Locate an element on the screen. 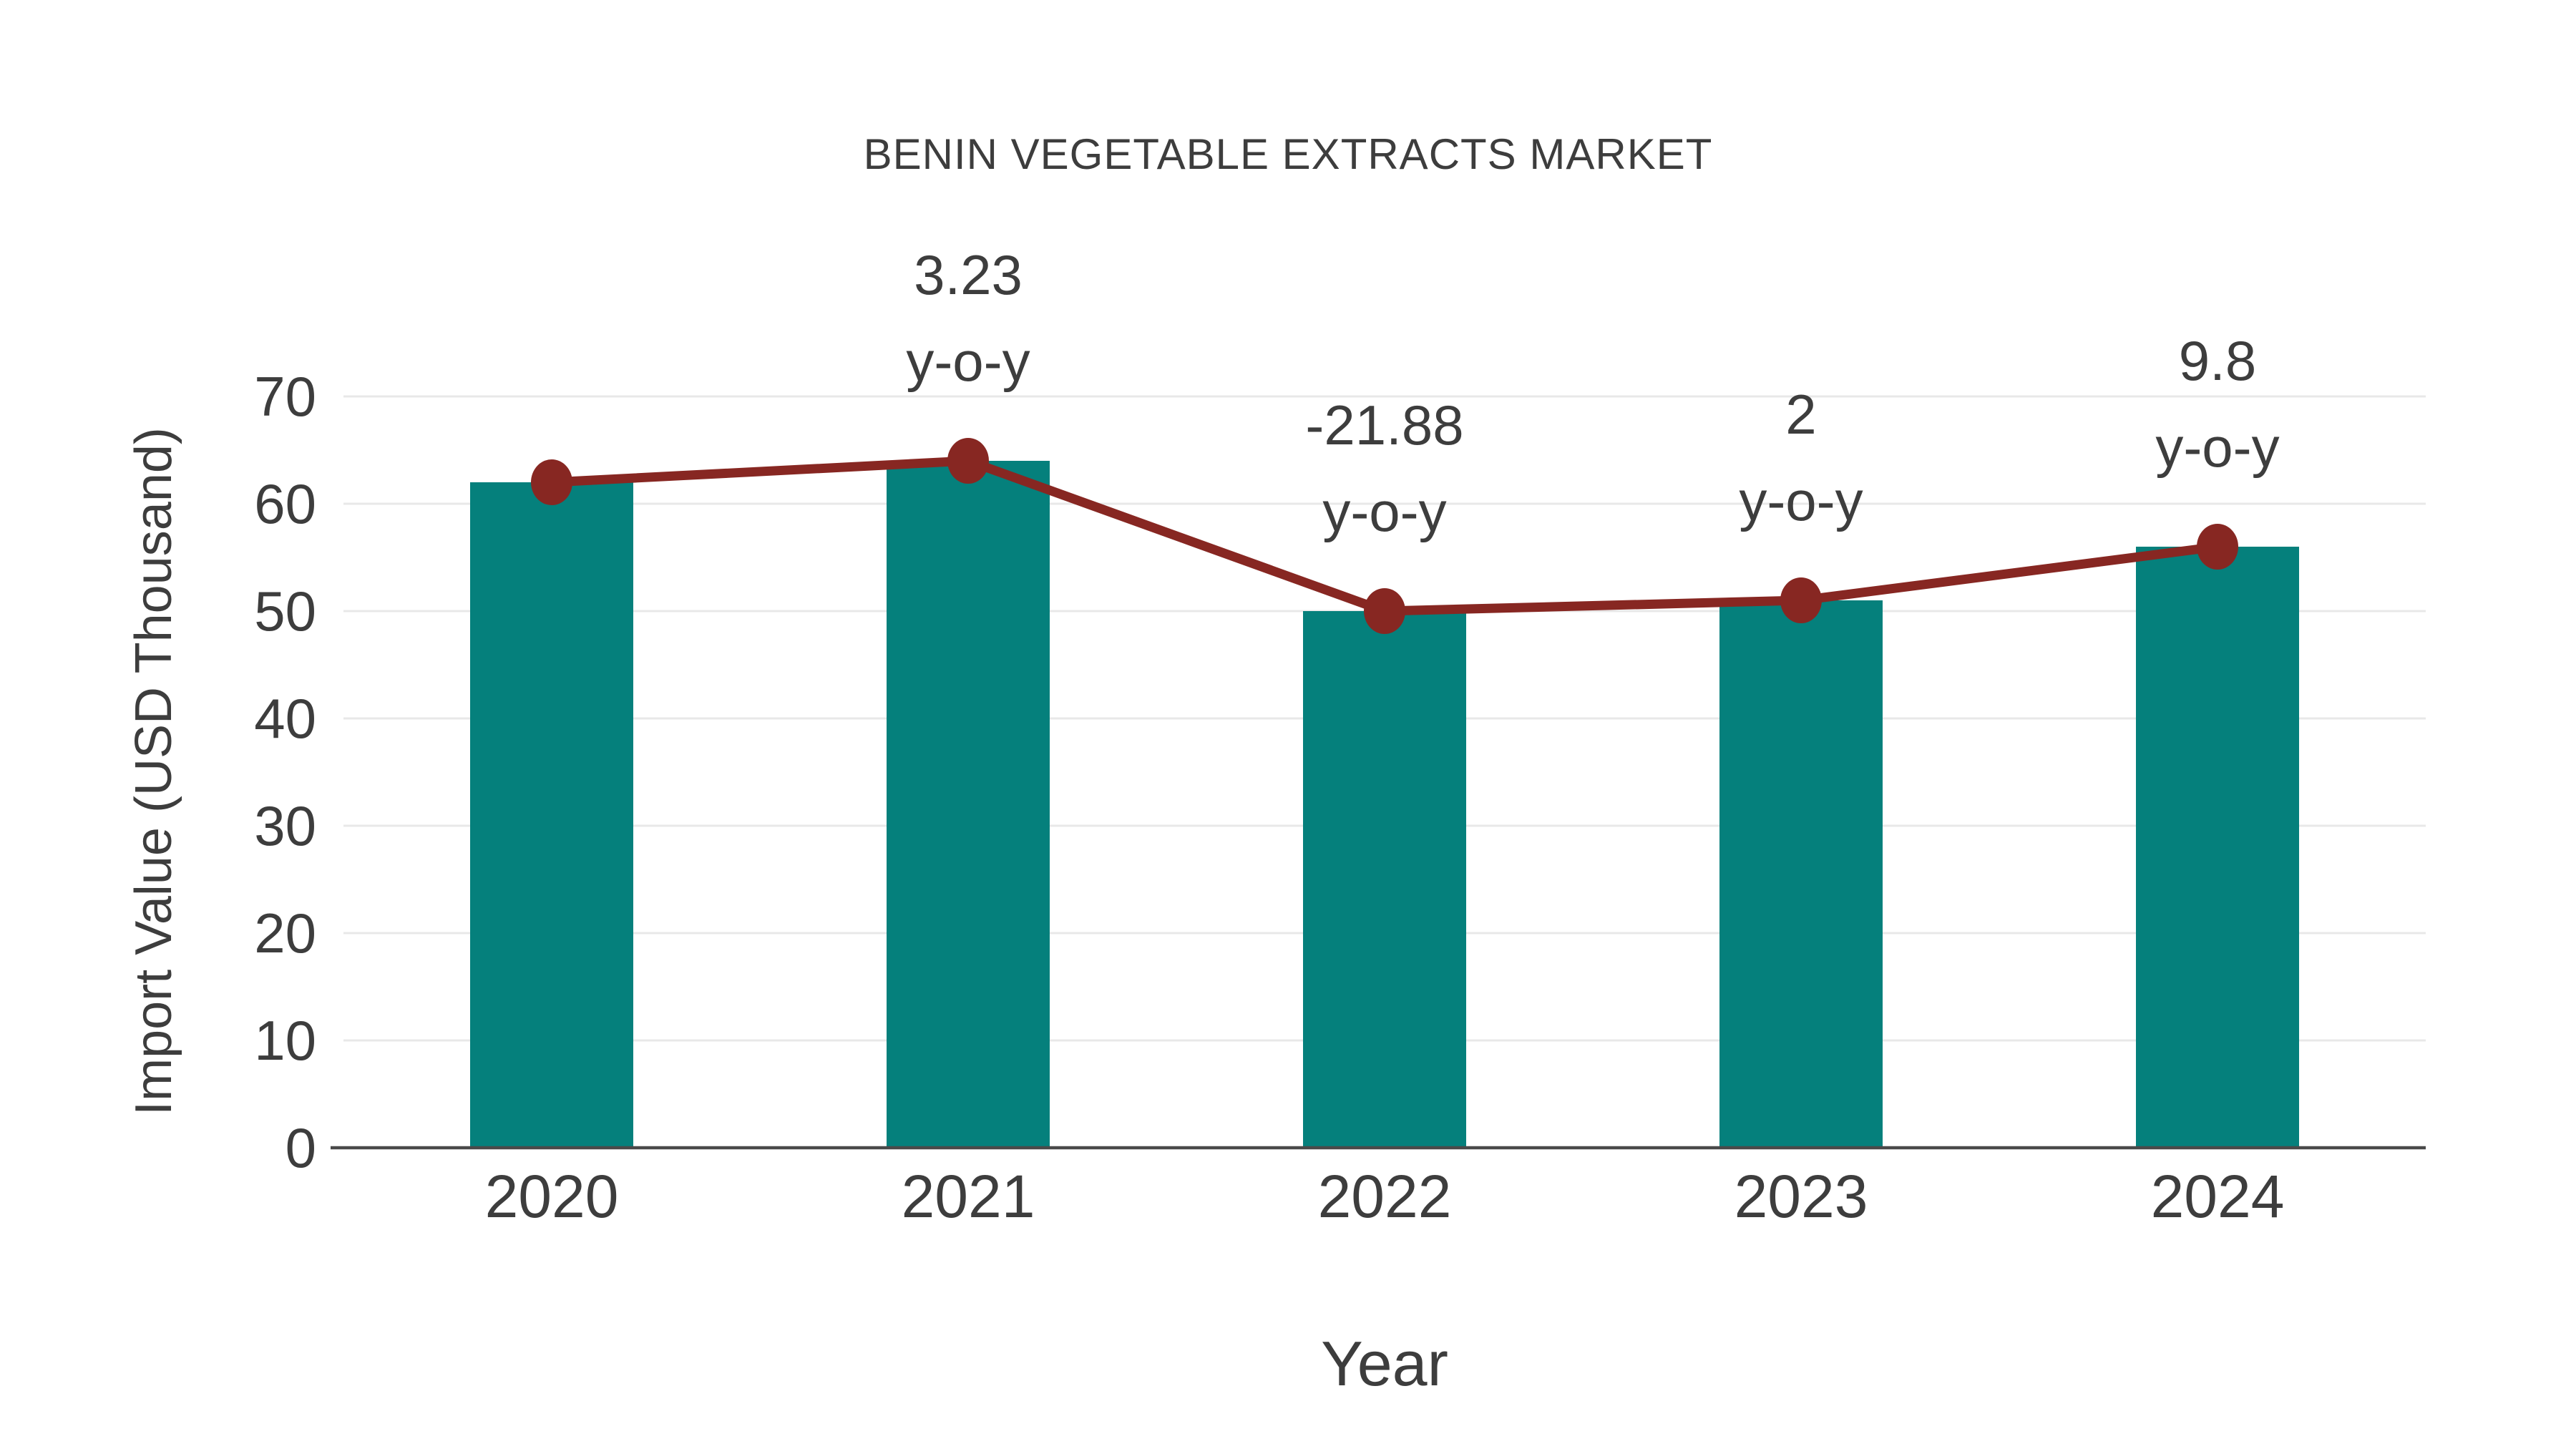 Image resolution: width=2576 pixels, height=1449 pixels. bar-2024 is located at coordinates (2217, 847).